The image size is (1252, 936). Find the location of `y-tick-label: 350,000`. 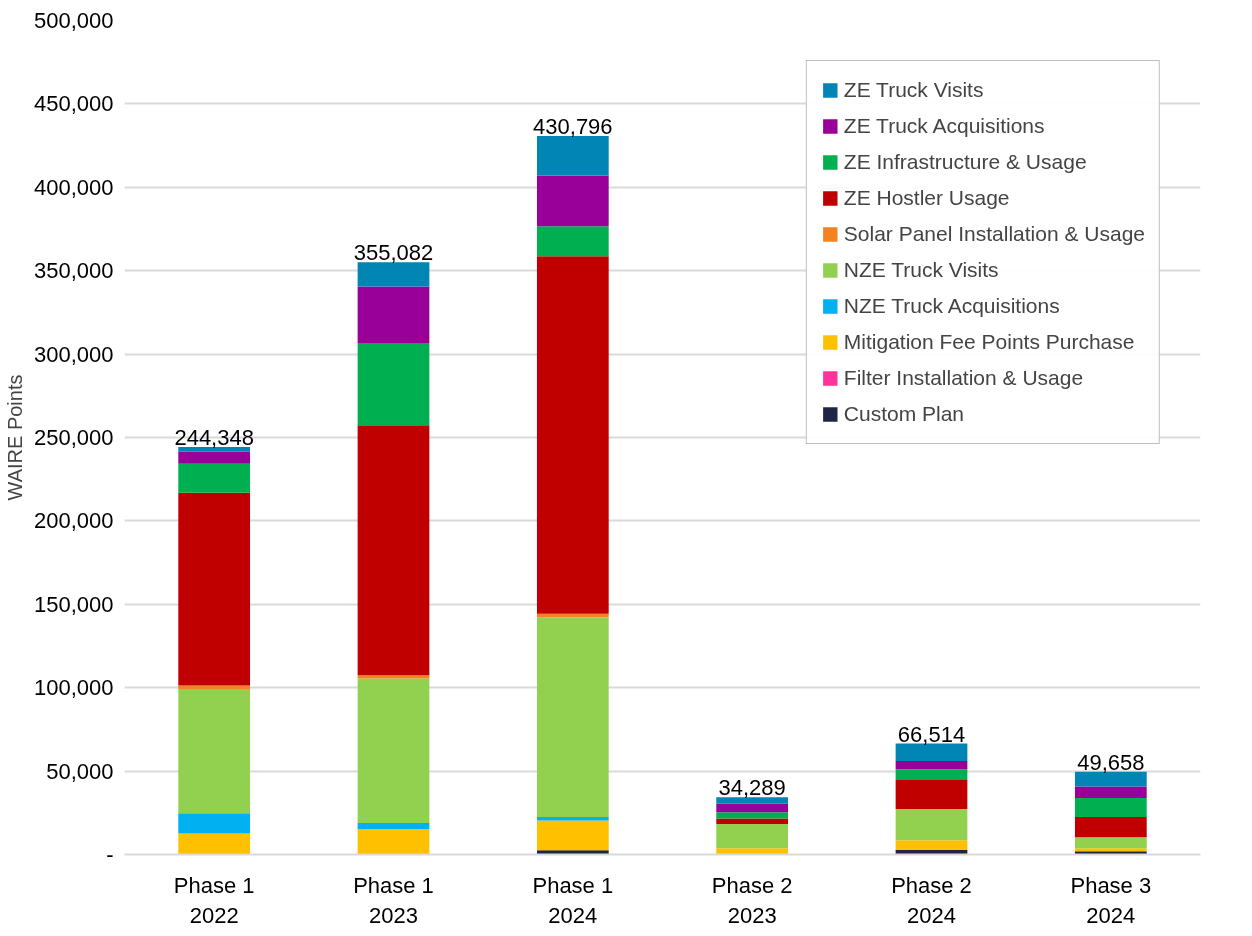

y-tick-label: 350,000 is located at coordinates (73, 271).